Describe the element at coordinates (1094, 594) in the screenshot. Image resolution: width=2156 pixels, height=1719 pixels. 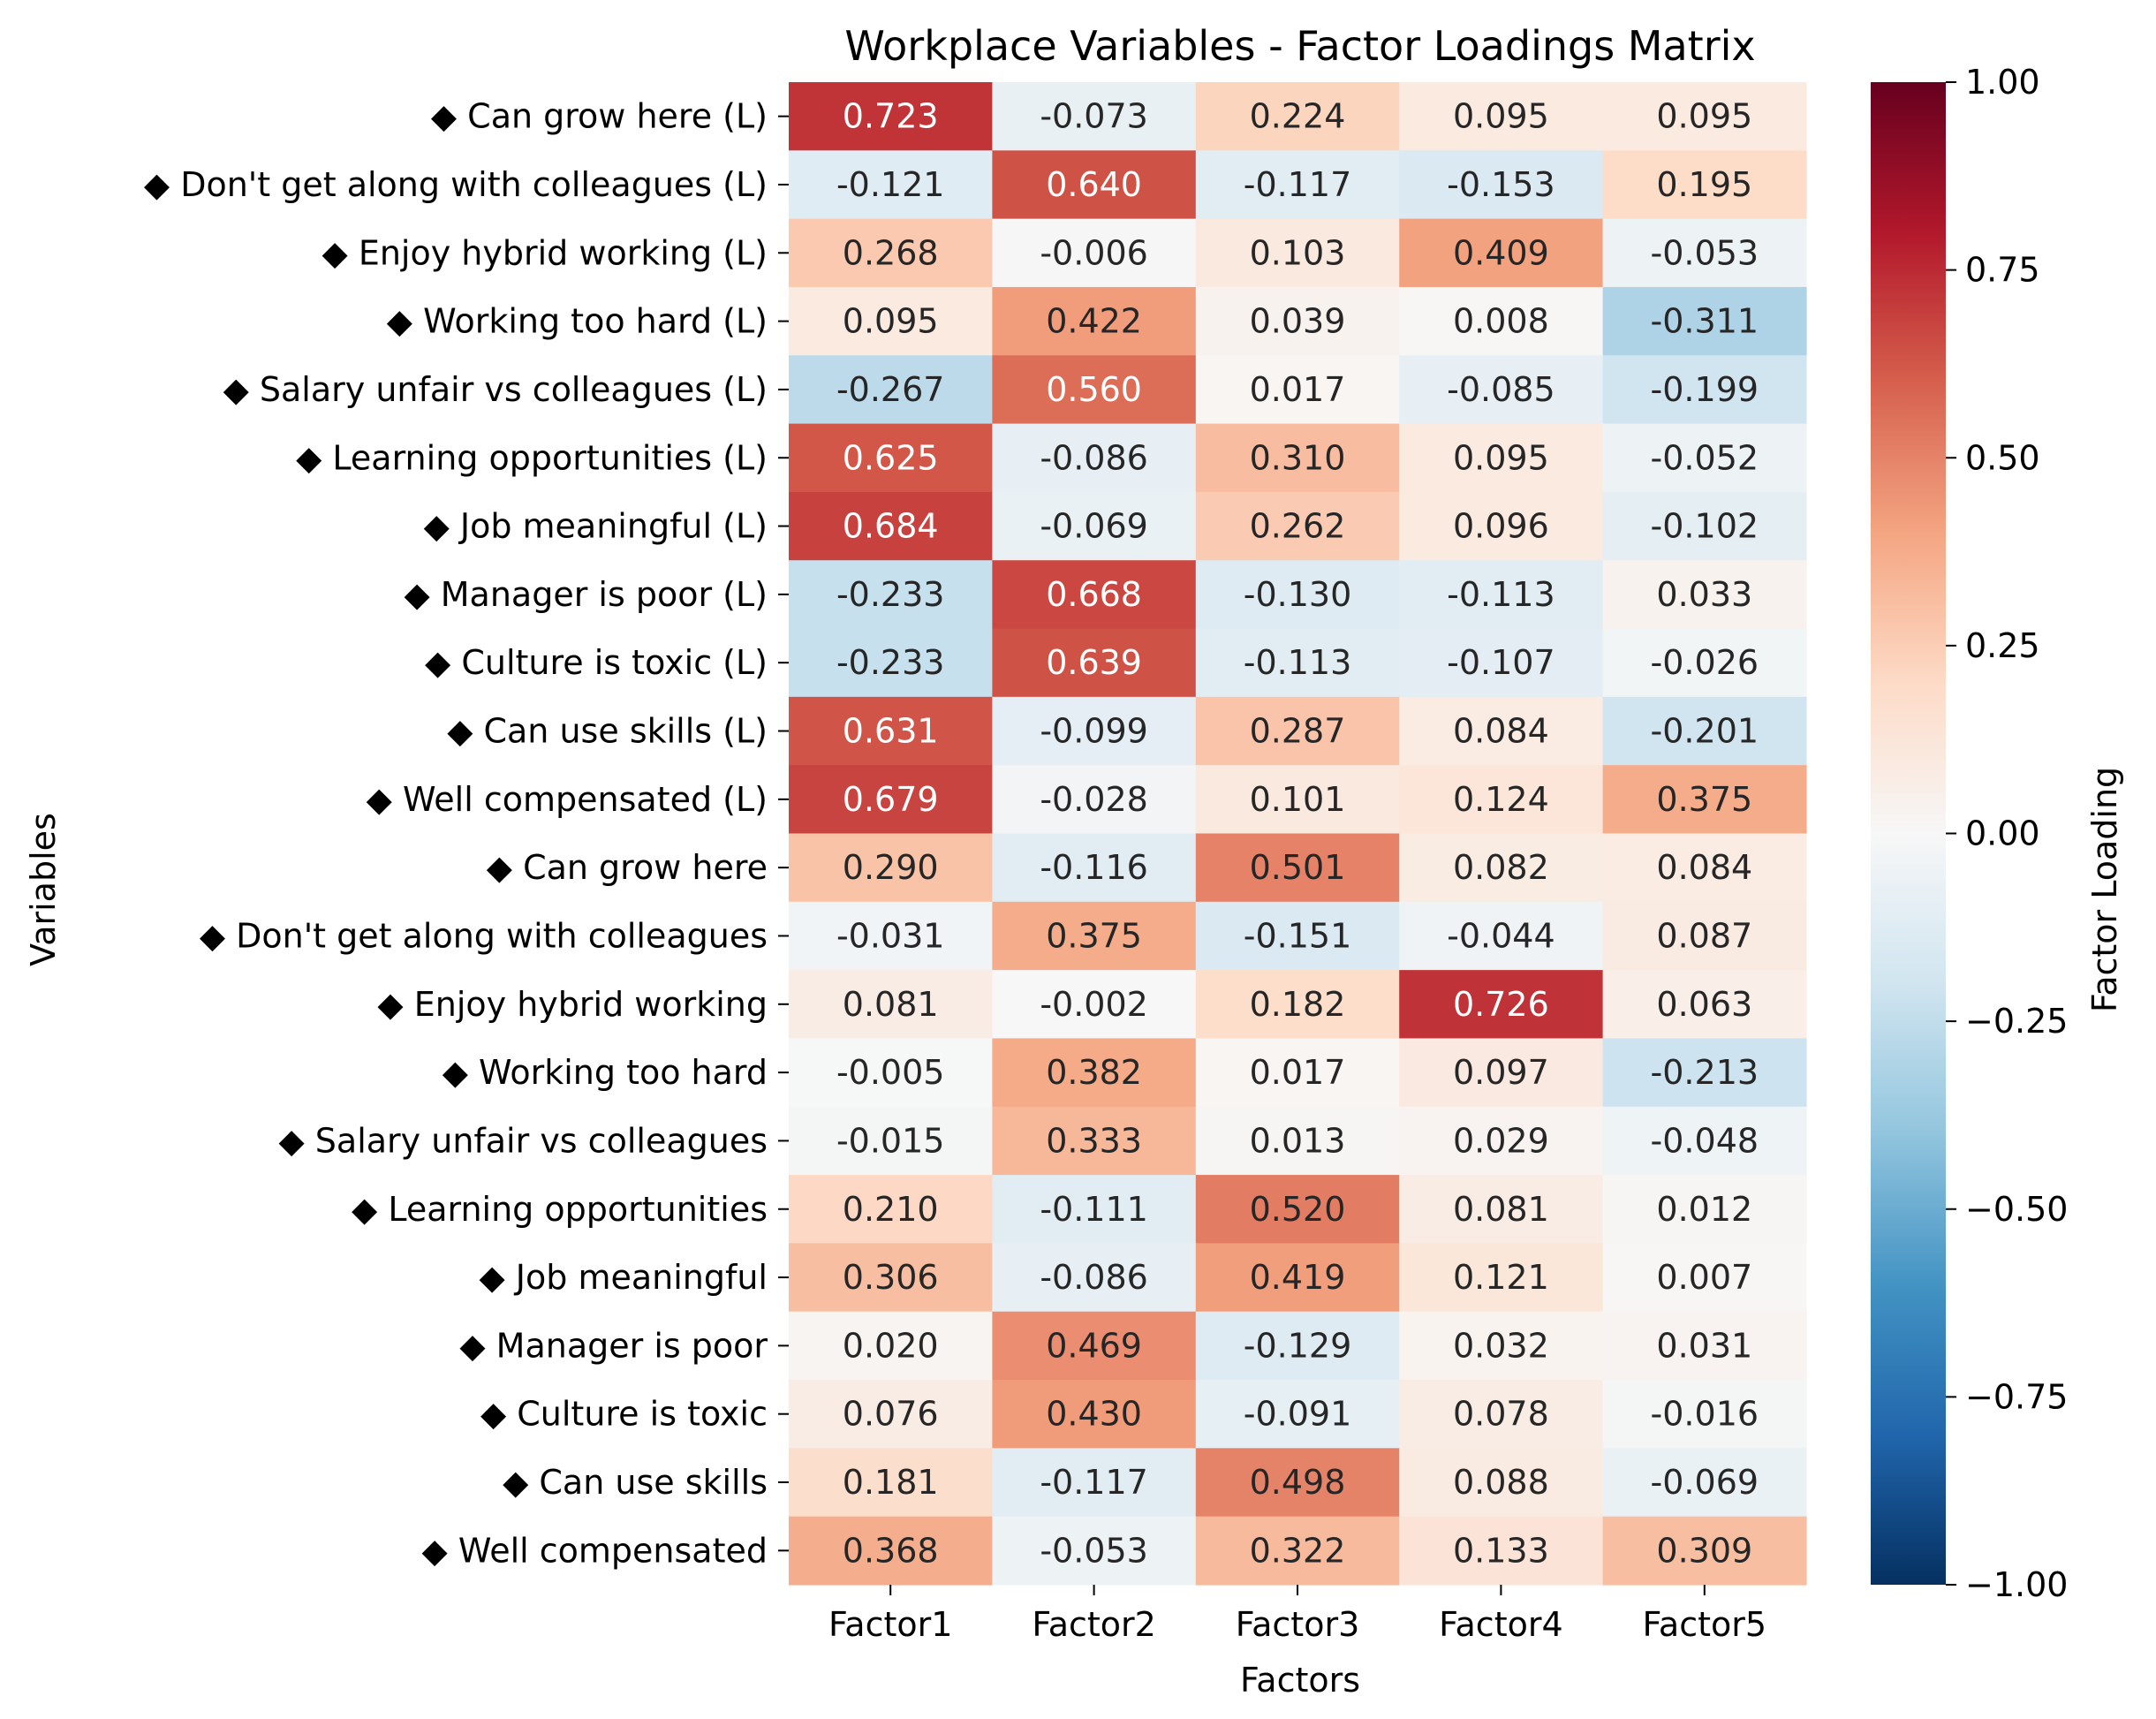
I see `cell-value-label: 0.668` at that location.